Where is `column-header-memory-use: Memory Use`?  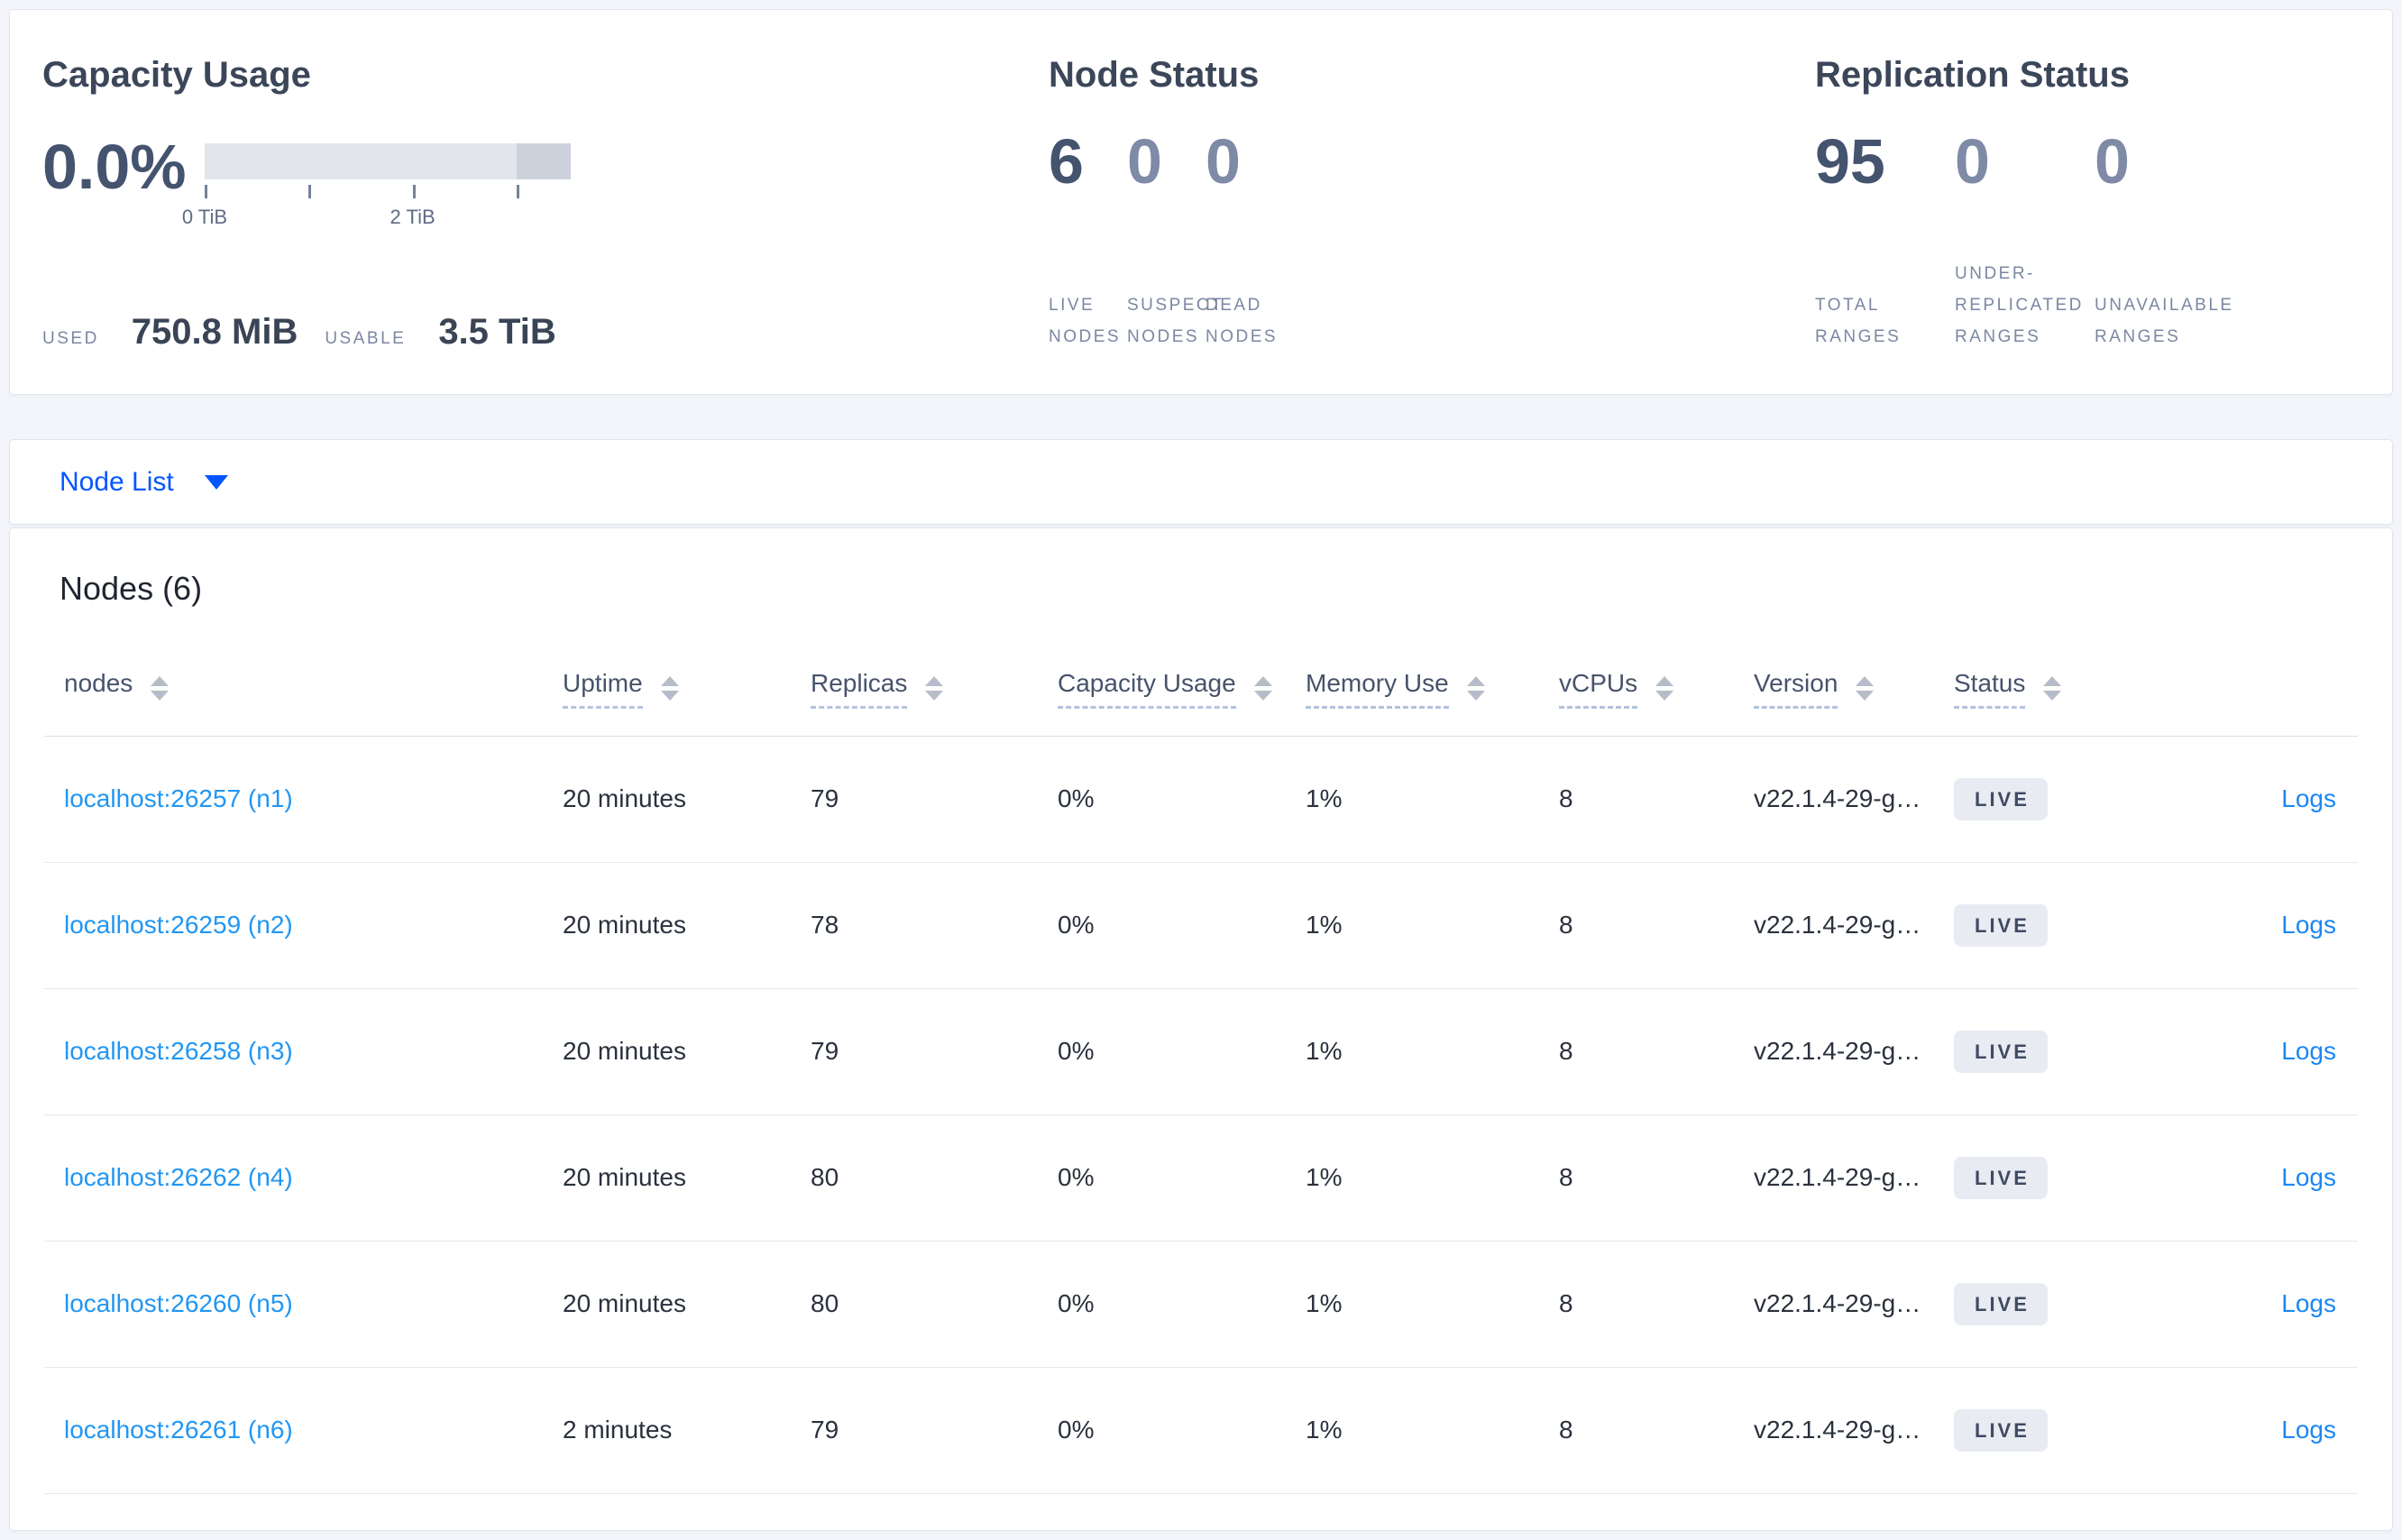
column-header-memory-use: Memory Use is located at coordinates (1432, 689).